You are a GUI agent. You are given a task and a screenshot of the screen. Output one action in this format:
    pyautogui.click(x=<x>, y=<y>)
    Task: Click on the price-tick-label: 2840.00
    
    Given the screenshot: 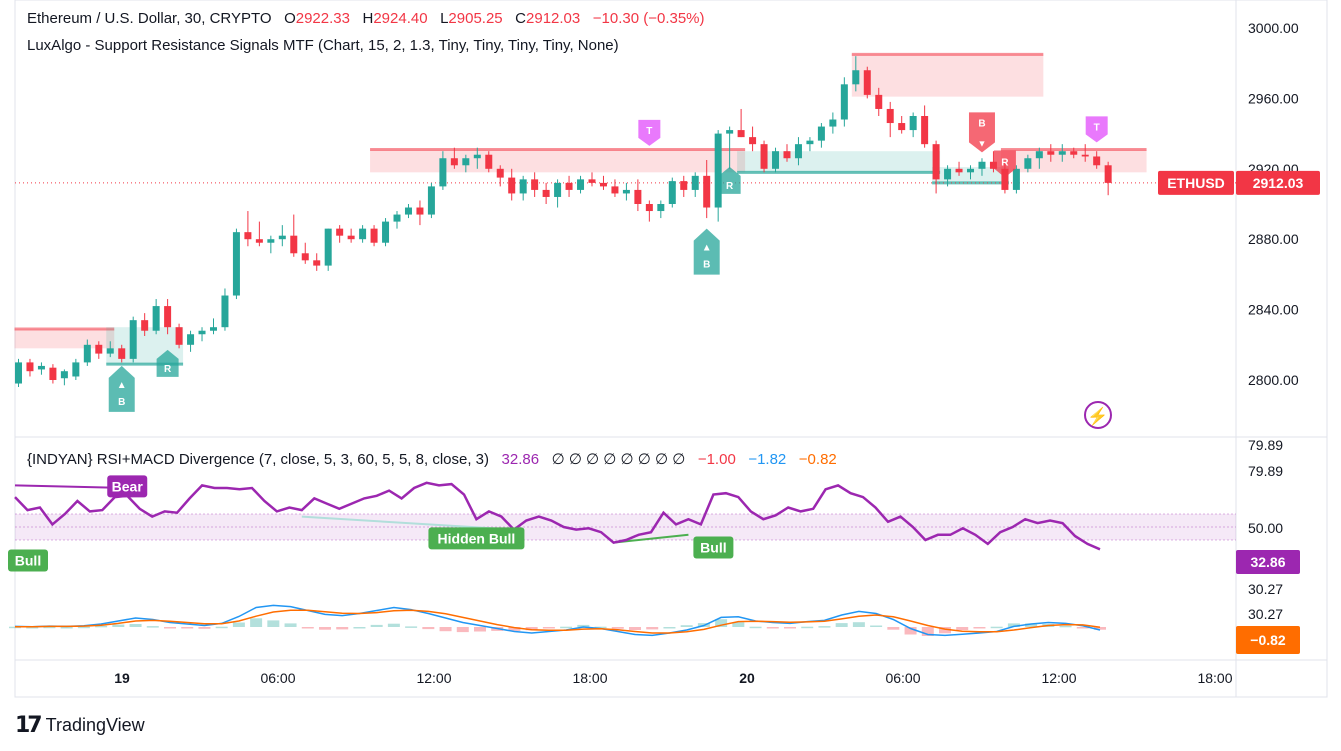 What is the action you would take?
    pyautogui.click(x=1273, y=310)
    